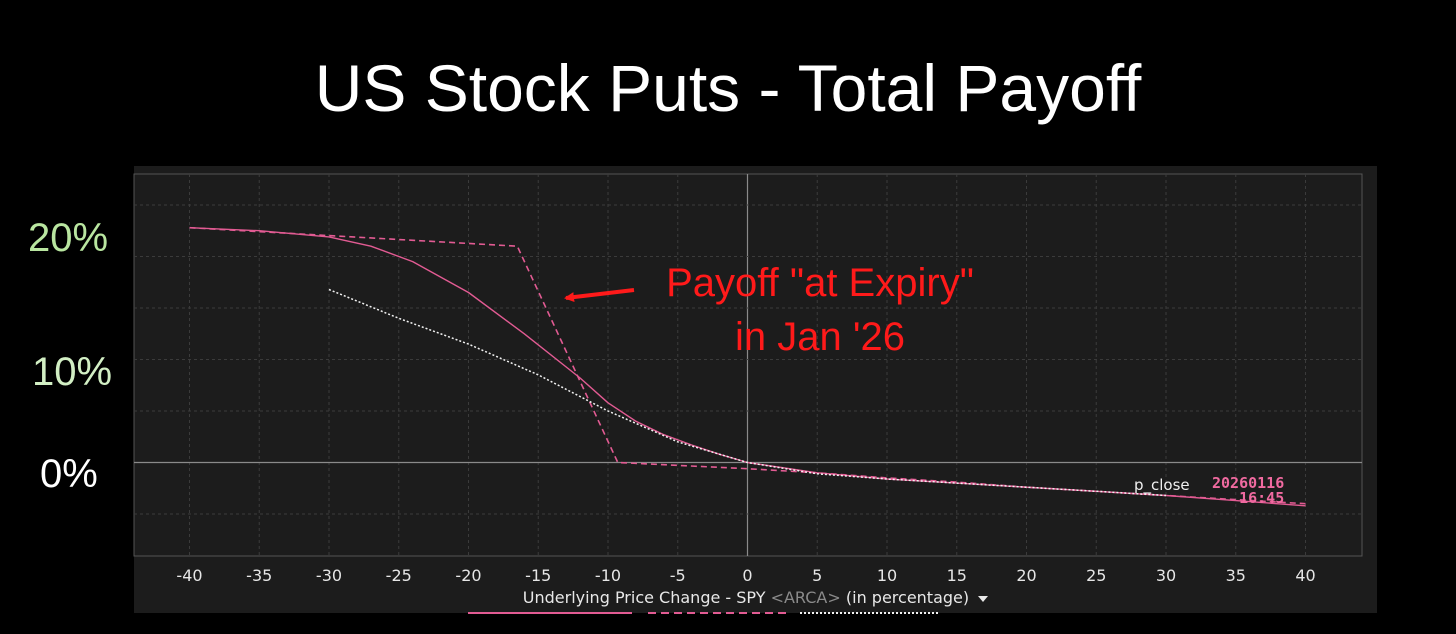 The image size is (1456, 634). I want to click on x-axis-label-main: Underlying Price Change - SPY, so click(644, 597).